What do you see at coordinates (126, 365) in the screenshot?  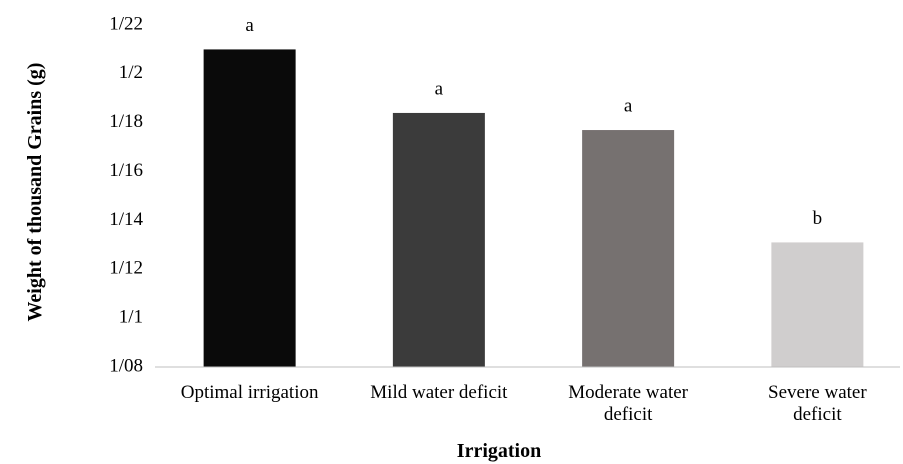 I see `y-tick-label: 1/08` at bounding box center [126, 365].